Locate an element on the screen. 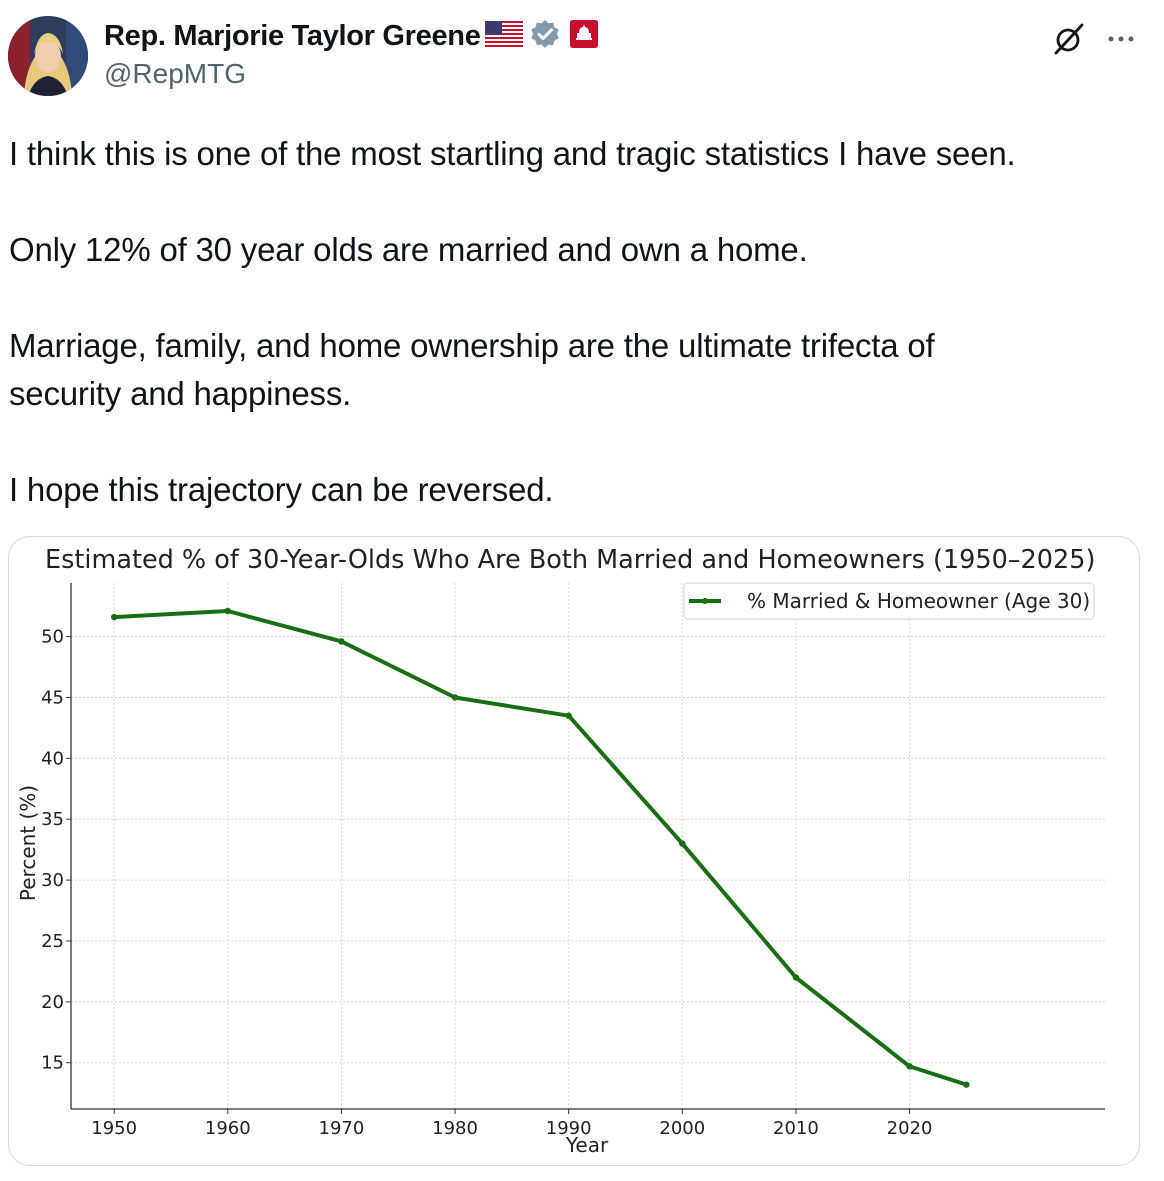 The height and width of the screenshot is (1181, 1164). y-tick-label: 40 is located at coordinates (52, 758).